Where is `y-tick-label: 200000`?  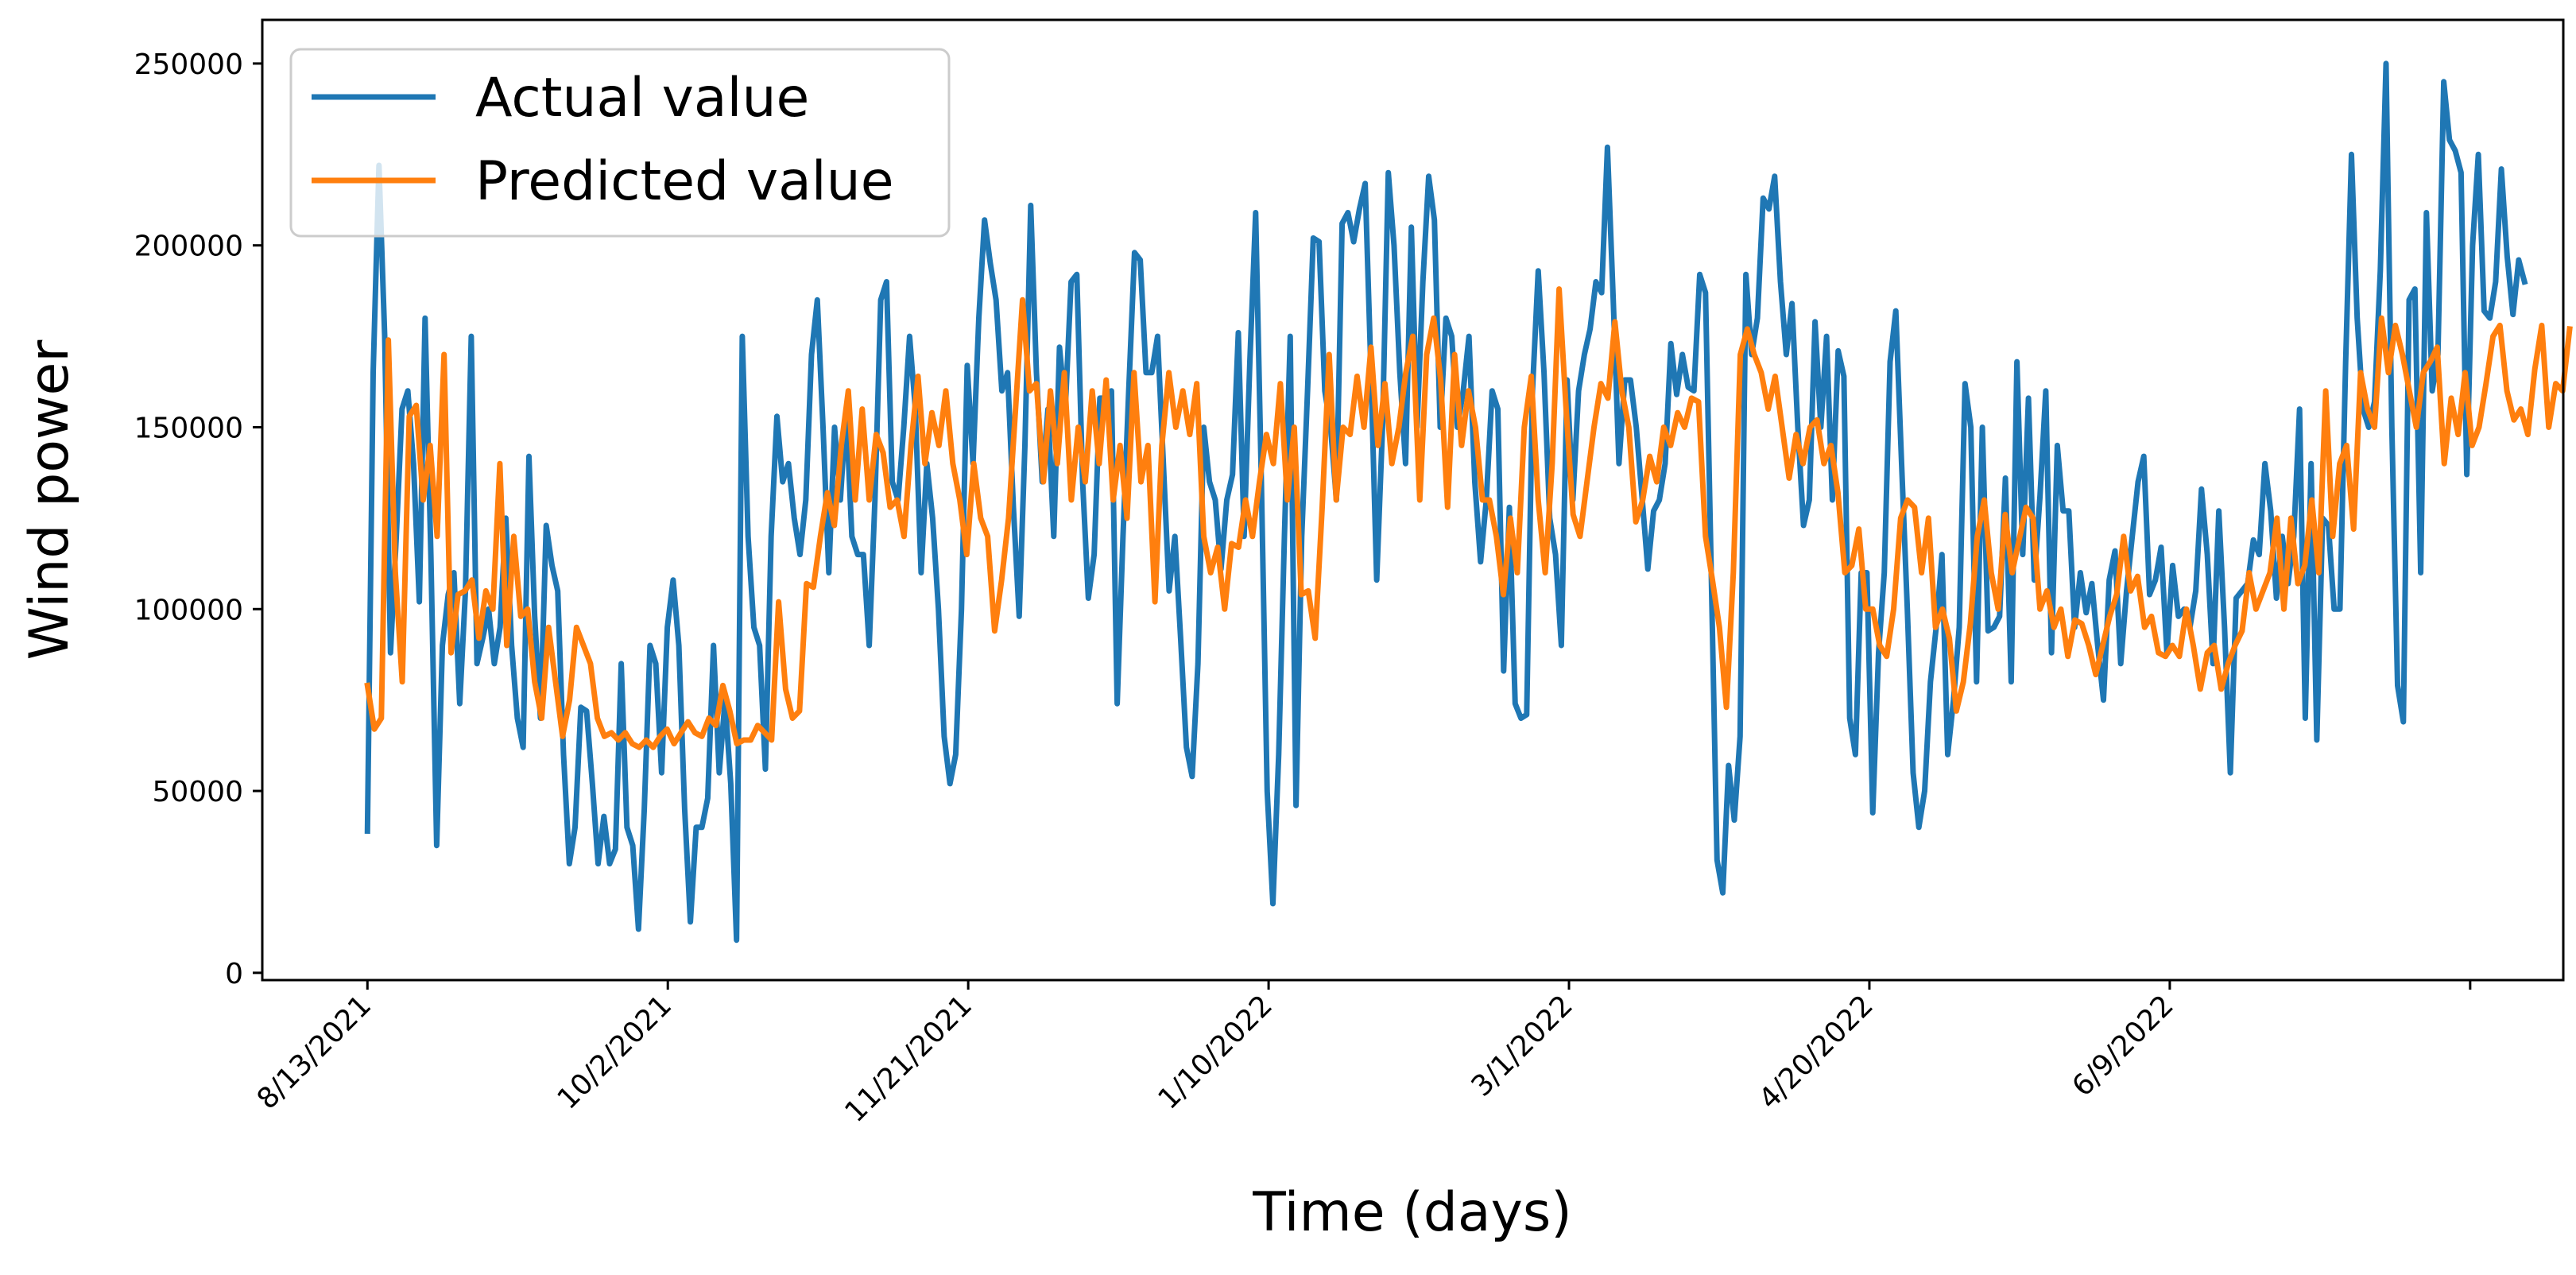 y-tick-label: 200000 is located at coordinates (188, 247).